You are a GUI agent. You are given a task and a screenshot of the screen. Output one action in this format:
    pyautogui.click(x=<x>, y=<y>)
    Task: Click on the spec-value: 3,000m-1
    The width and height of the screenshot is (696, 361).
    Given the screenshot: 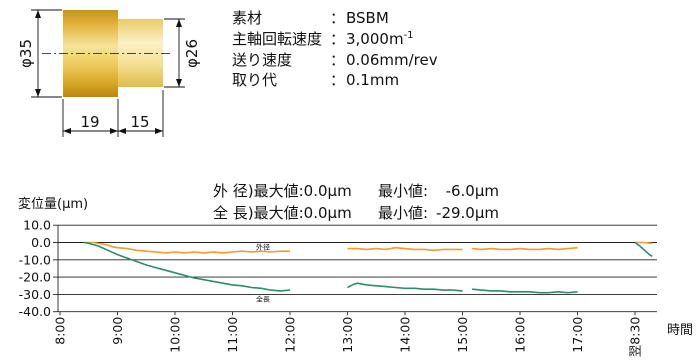 What is the action you would take?
    pyautogui.click(x=380, y=39)
    